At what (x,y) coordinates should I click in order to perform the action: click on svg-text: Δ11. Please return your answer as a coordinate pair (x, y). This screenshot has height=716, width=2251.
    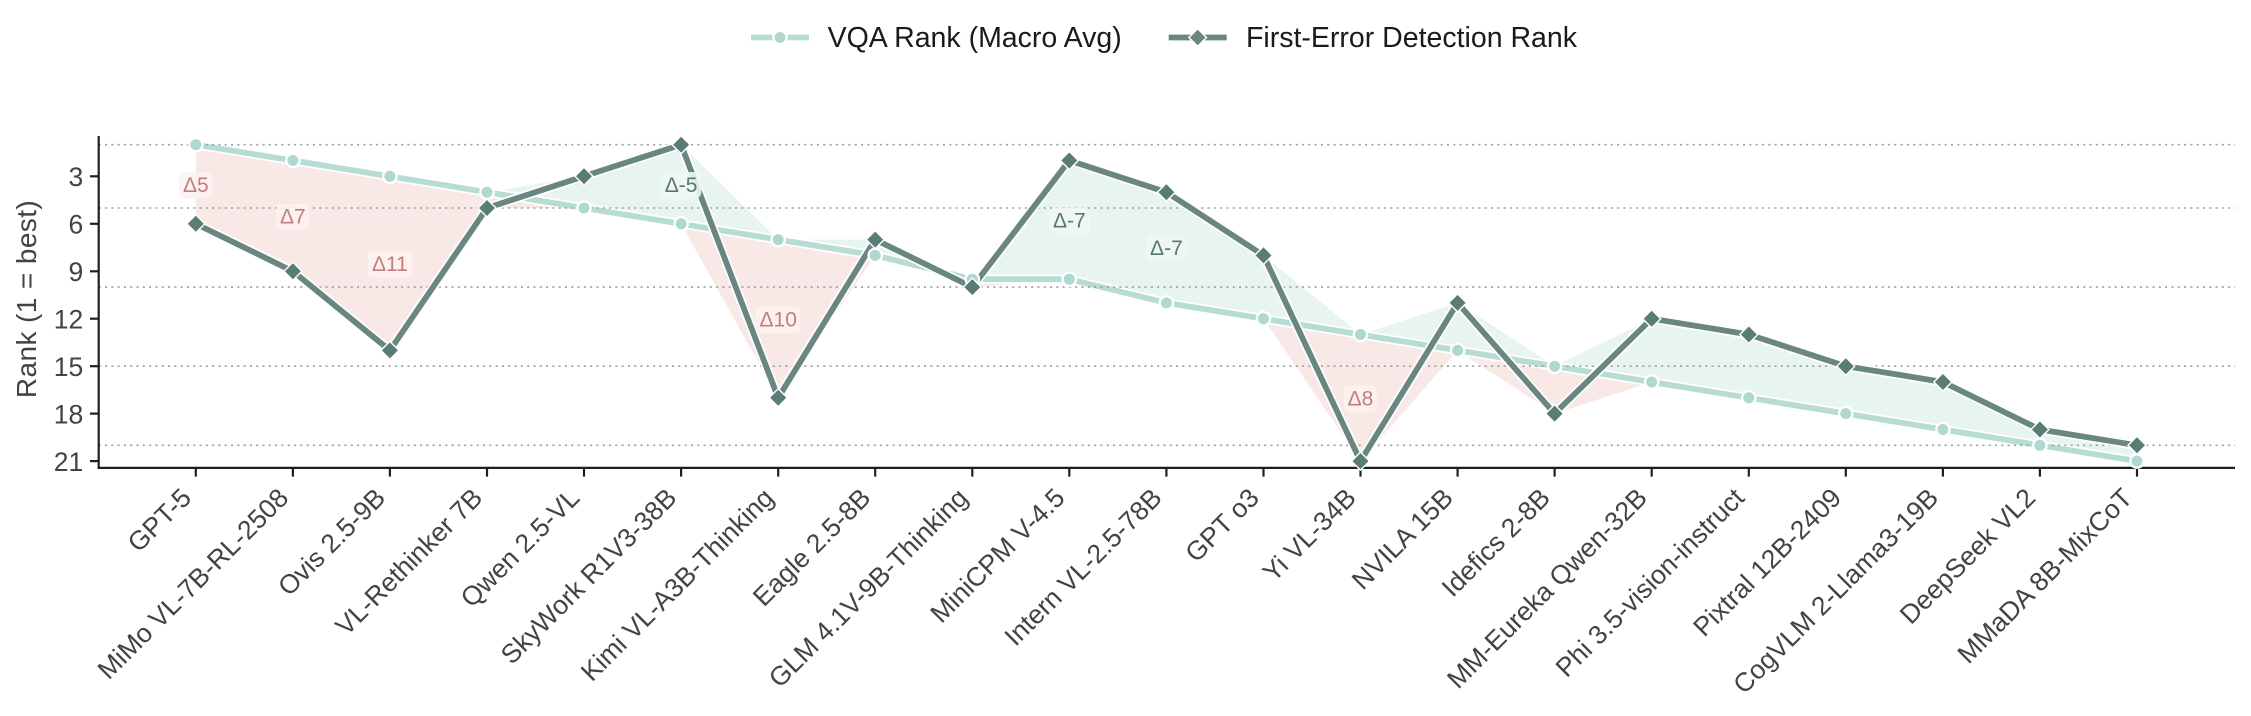
    Looking at the image, I should click on (390, 264).